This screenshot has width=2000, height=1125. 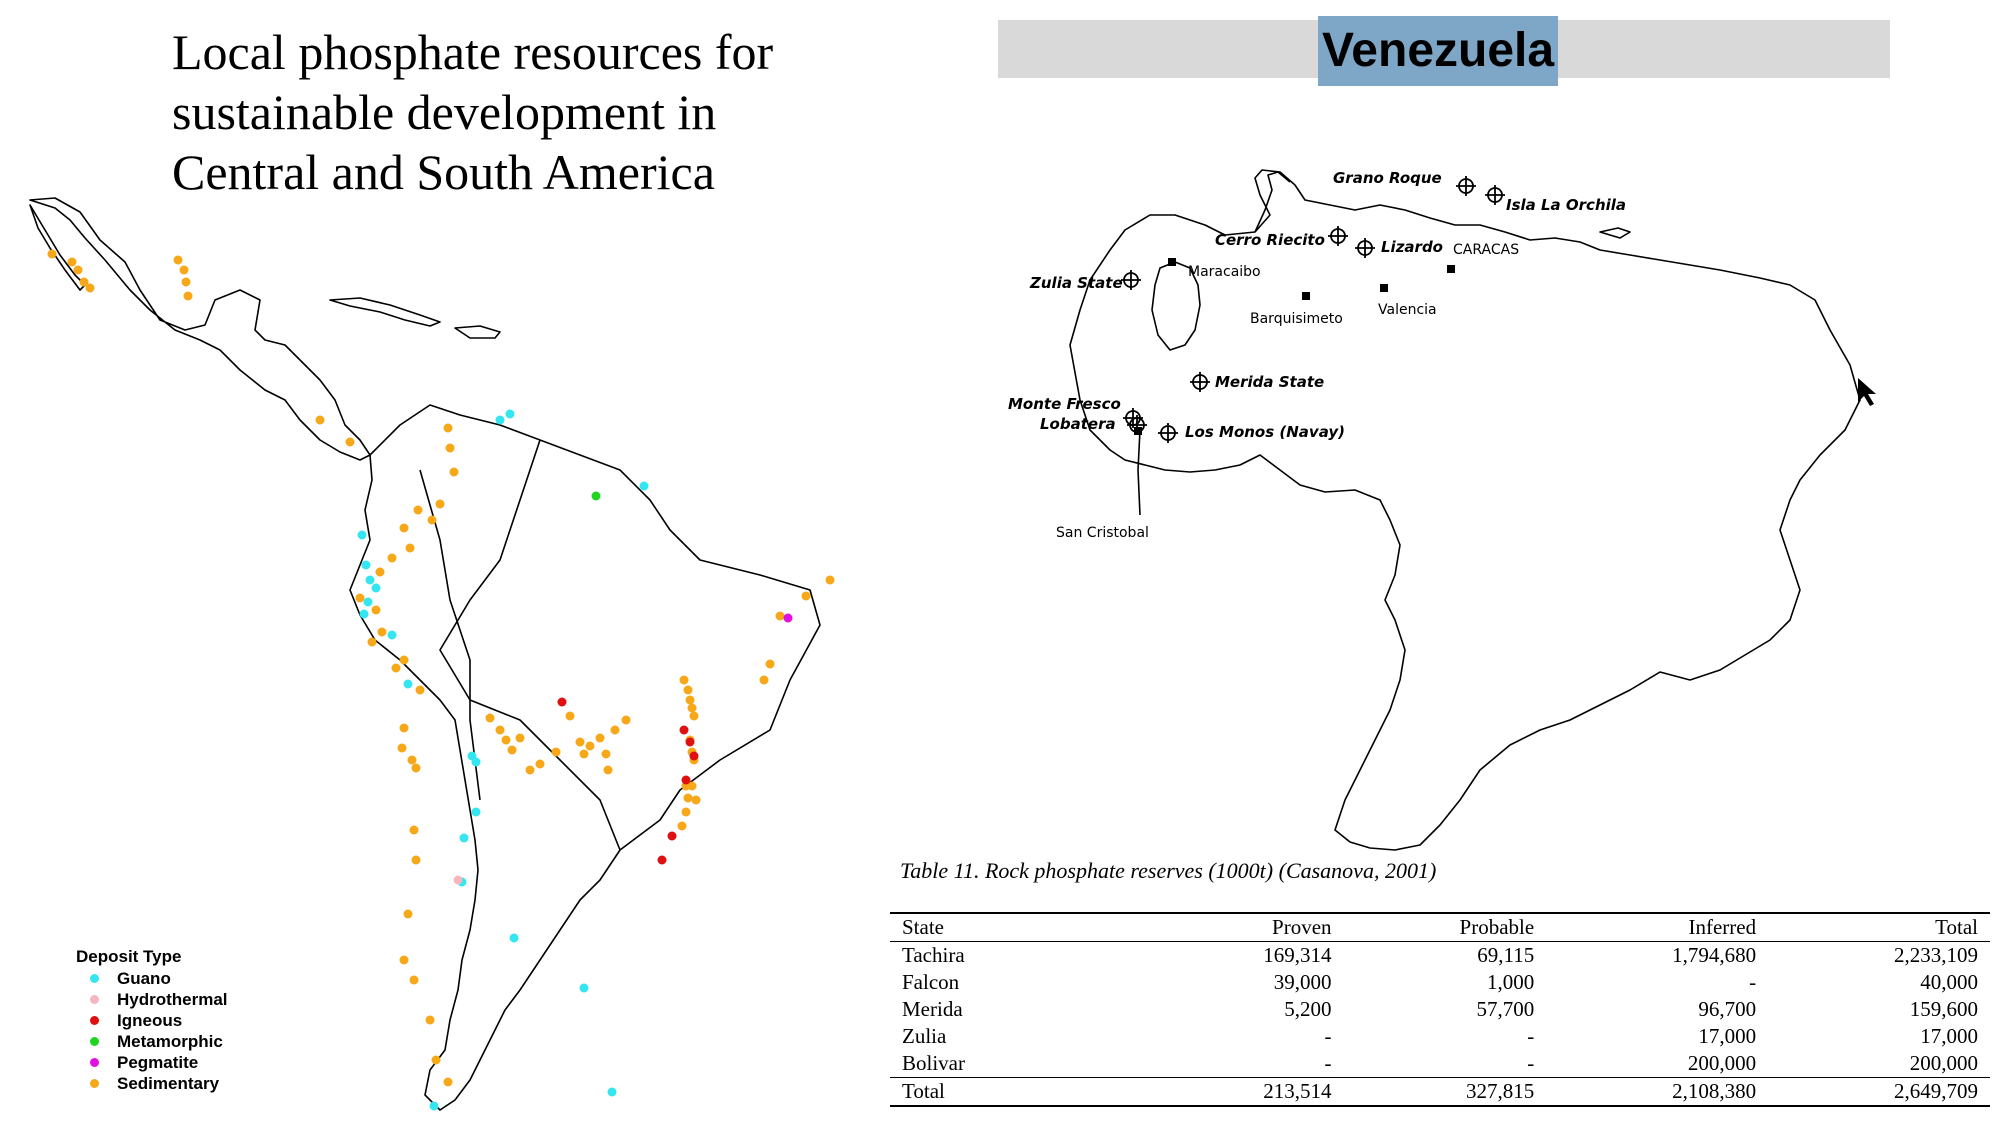 What do you see at coordinates (1168, 433) in the screenshot?
I see `los-monos-marker` at bounding box center [1168, 433].